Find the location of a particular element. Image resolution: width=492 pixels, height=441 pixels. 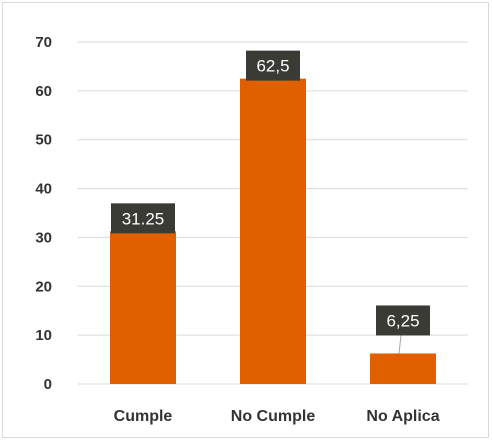

data-label: 6,25 is located at coordinates (402, 320).